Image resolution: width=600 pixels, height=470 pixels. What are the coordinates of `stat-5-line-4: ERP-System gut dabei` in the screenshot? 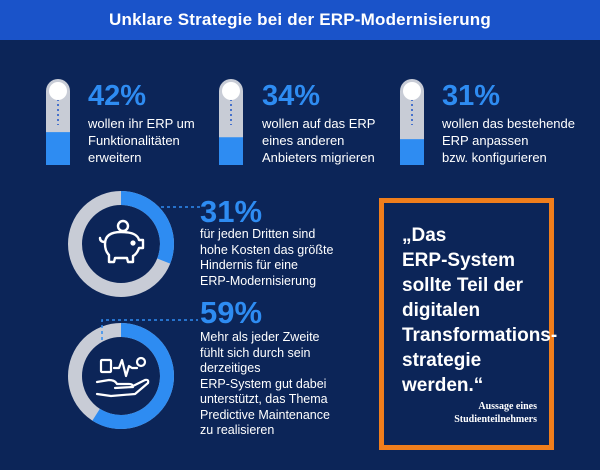 It's located at (263, 383).